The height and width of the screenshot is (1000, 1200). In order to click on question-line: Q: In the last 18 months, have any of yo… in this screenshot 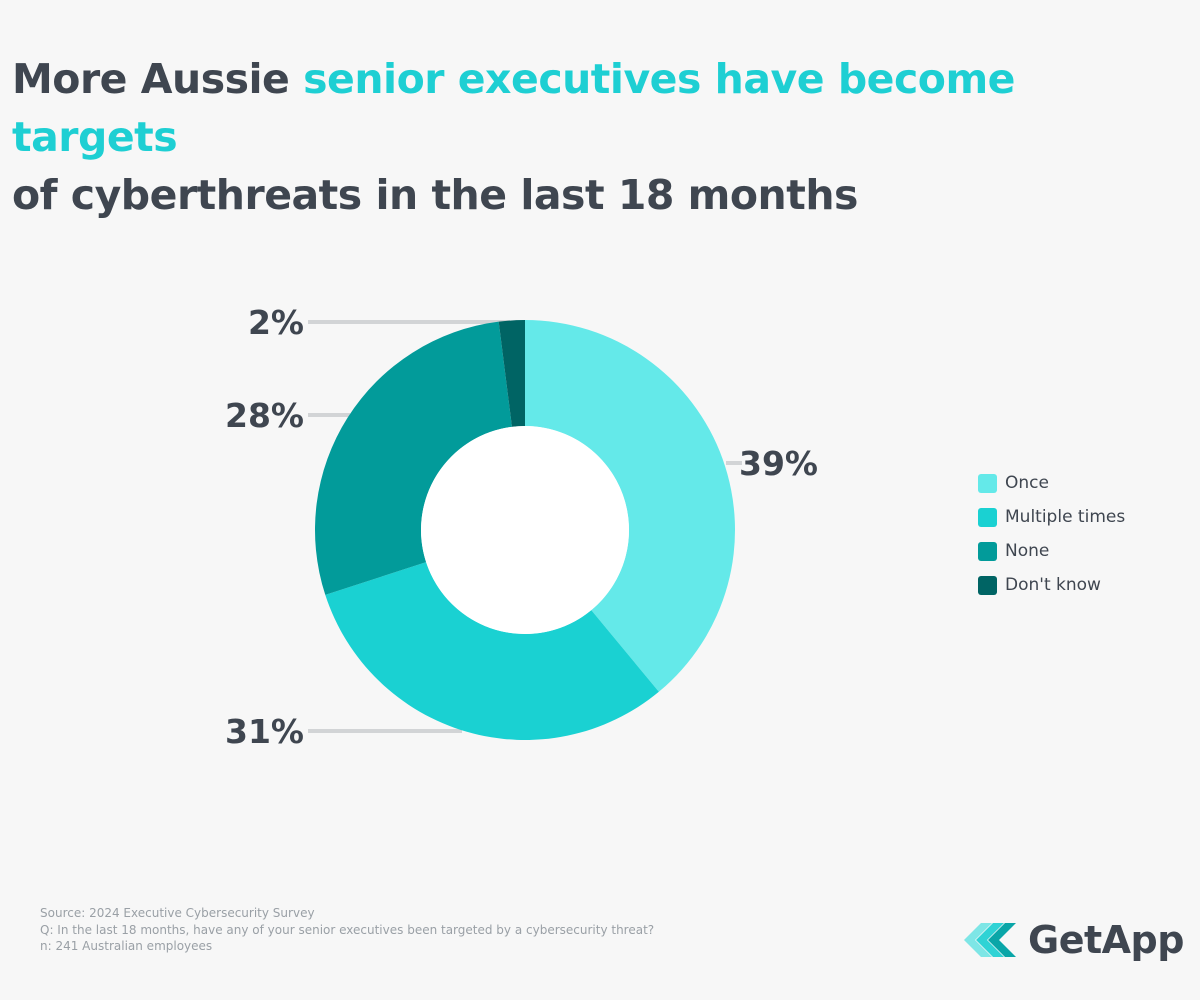, I will do `click(347, 929)`.